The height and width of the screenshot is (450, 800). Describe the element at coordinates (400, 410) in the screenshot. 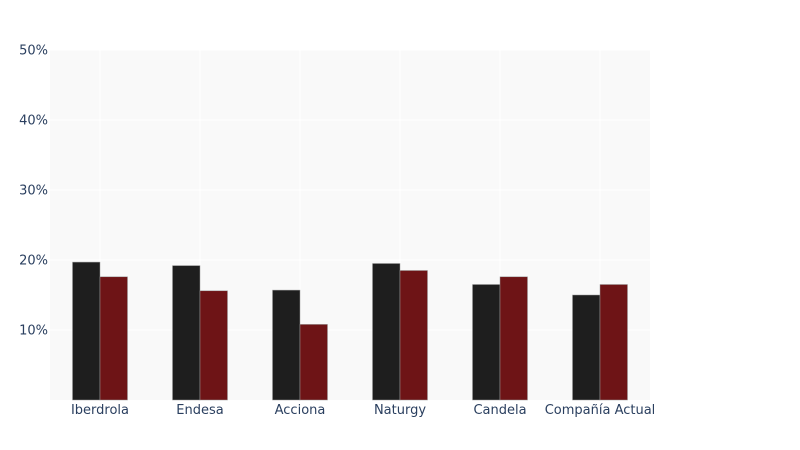

I see `x-tick-label: Naturgy` at that location.